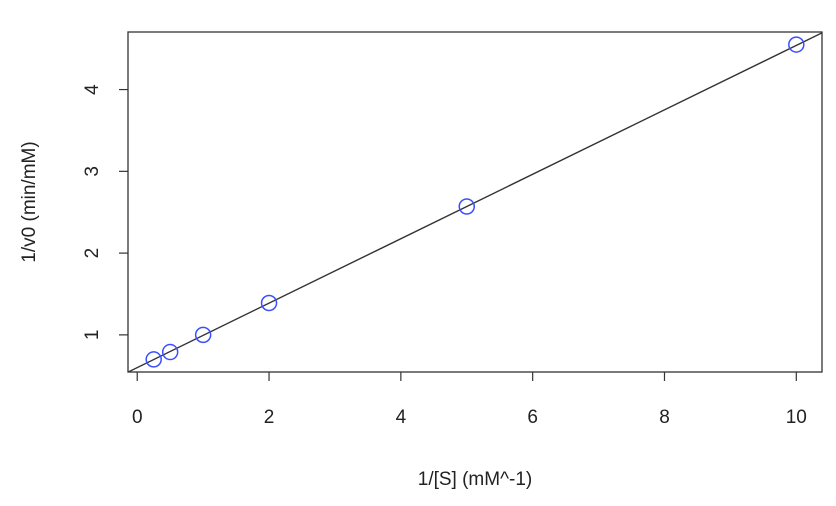 Image resolution: width=836 pixels, height=506 pixels. I want to click on y-tick-label: 4, so click(92, 89).